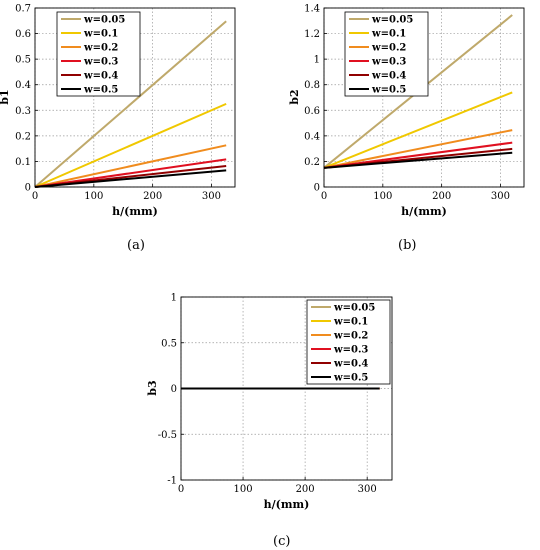 The width and height of the screenshot is (540, 550). Describe the element at coordinates (136, 245) in the screenshot. I see `caption-a: (a)` at that location.